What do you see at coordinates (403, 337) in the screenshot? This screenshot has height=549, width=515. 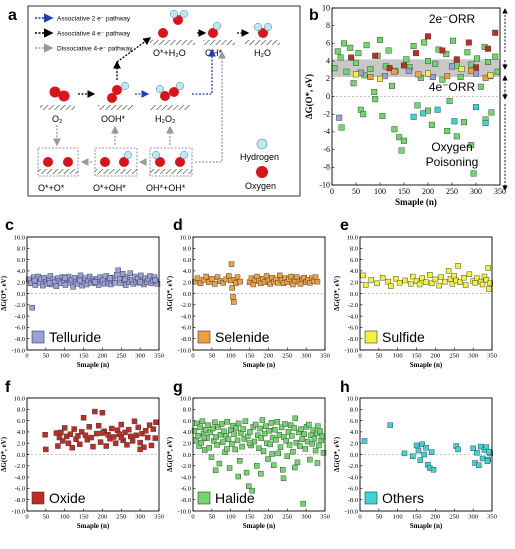 I see `legend-label: Sulfide` at bounding box center [403, 337].